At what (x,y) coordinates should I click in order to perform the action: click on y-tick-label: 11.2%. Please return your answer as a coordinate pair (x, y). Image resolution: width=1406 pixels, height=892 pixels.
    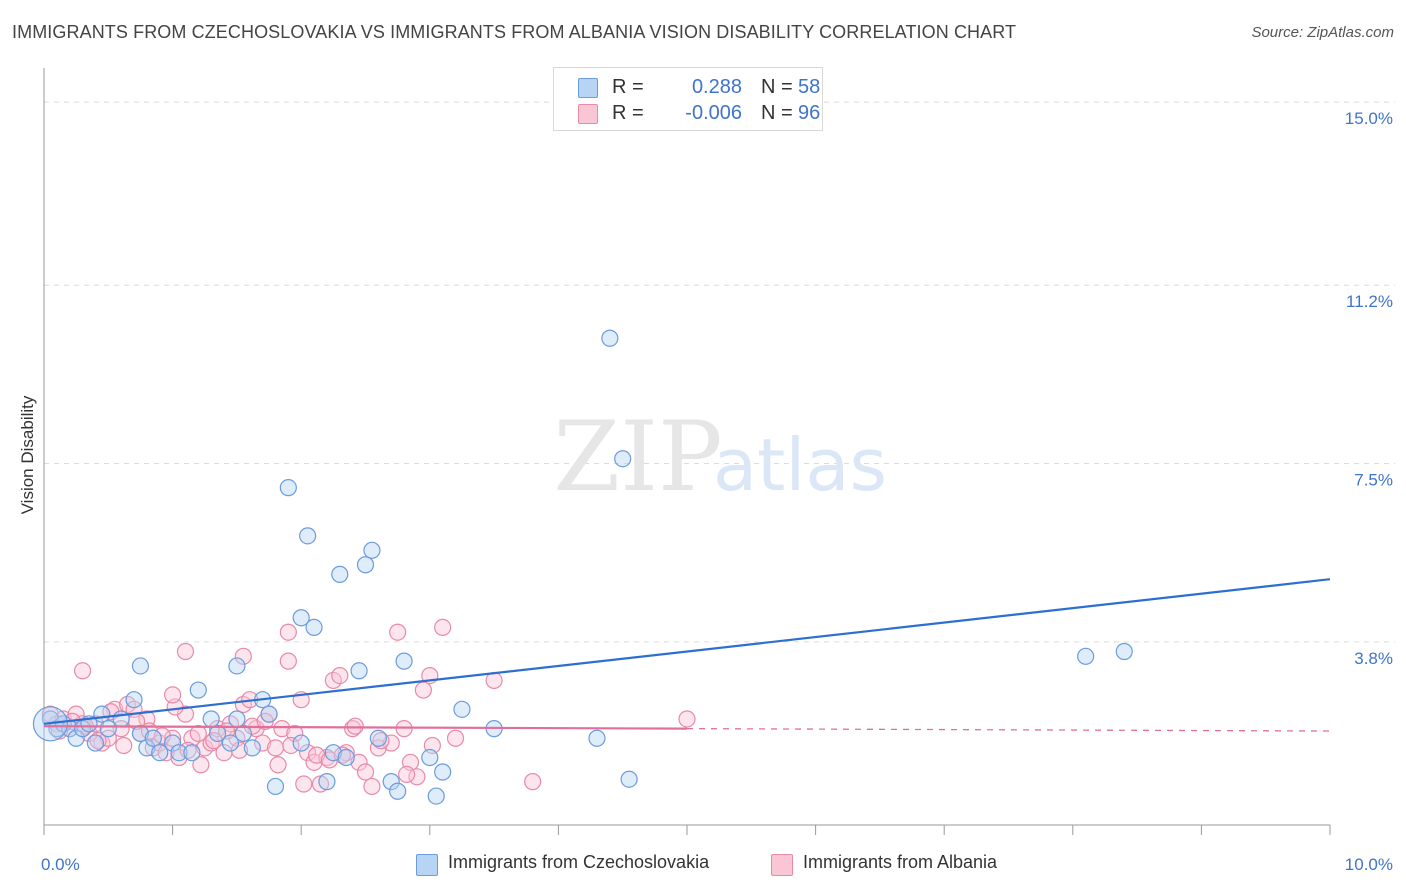
    Looking at the image, I should click on (1369, 301).